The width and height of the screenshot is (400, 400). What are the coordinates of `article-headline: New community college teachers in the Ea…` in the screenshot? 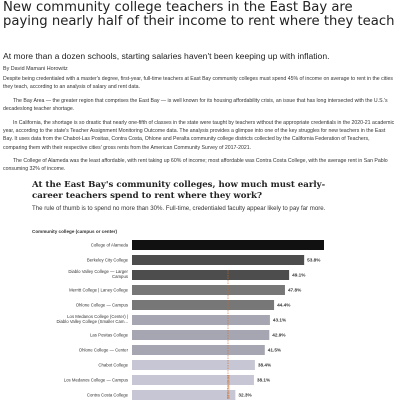 It's located at (199, 14).